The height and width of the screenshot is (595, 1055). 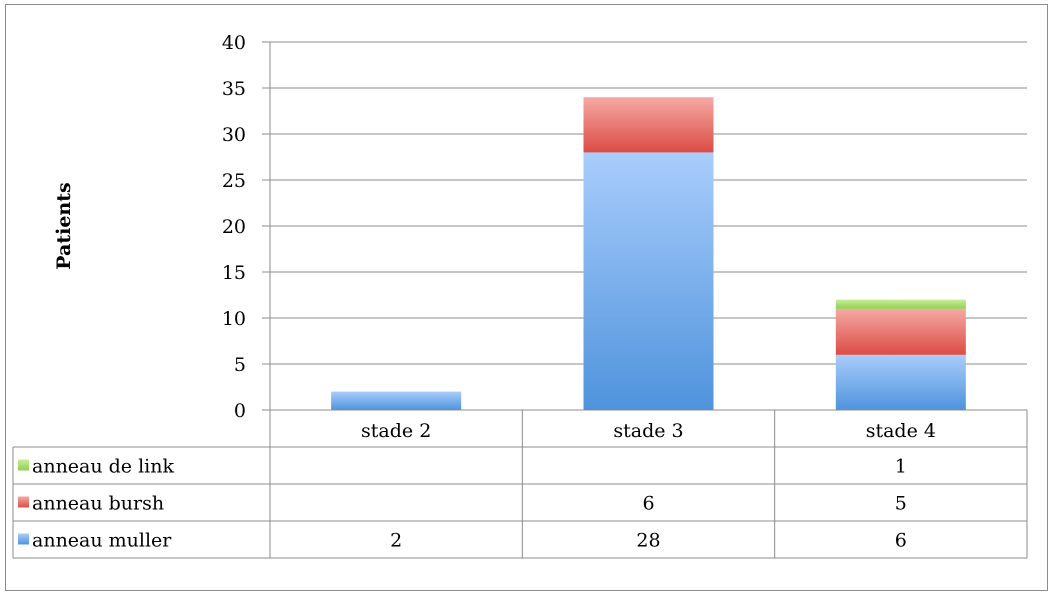 I want to click on y-tick-label: 40, so click(x=234, y=43).